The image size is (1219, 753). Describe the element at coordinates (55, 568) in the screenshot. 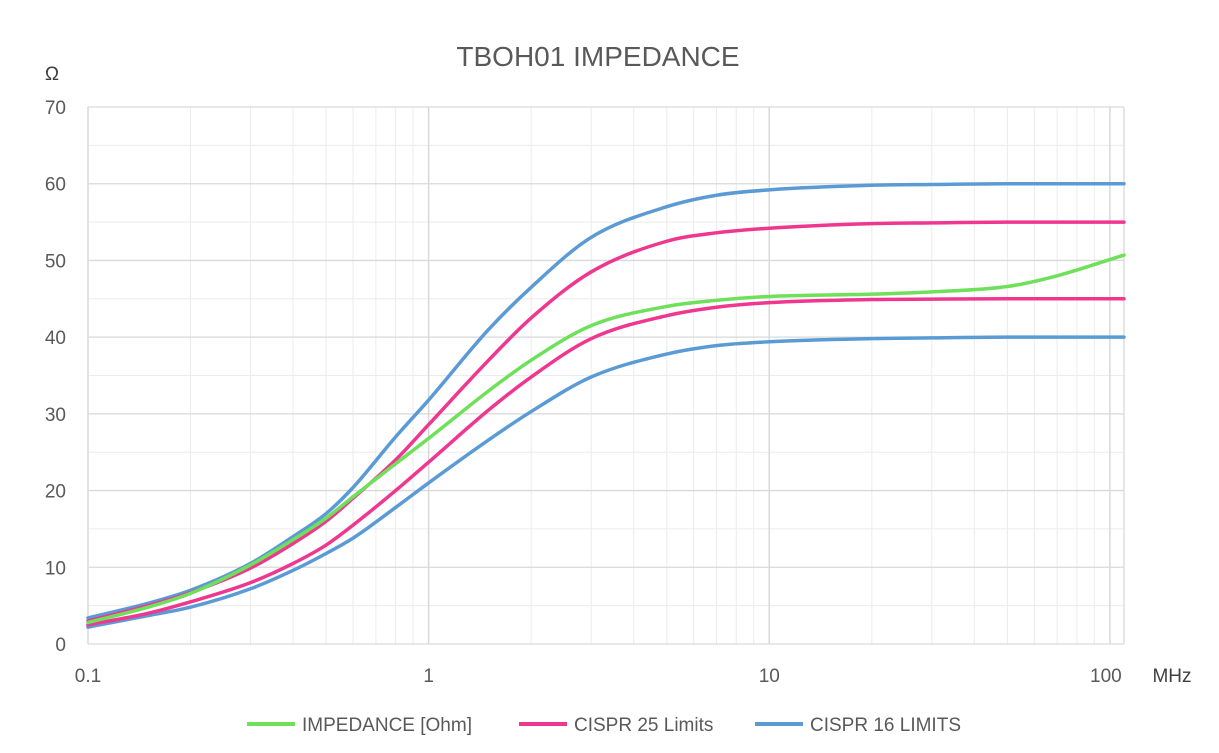

I see `y-tick-label: 10` at that location.